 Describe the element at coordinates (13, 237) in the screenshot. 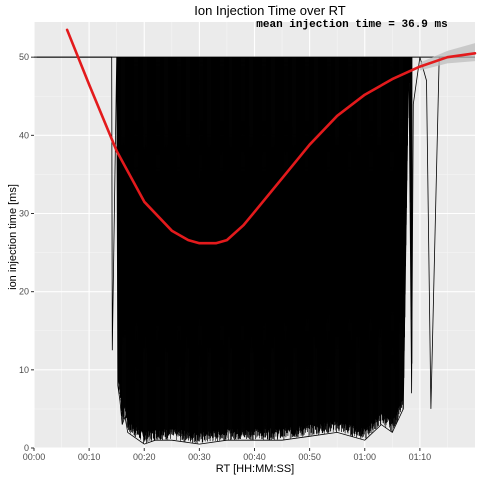

I see `y-axis-title: ion injection time [ms]` at that location.